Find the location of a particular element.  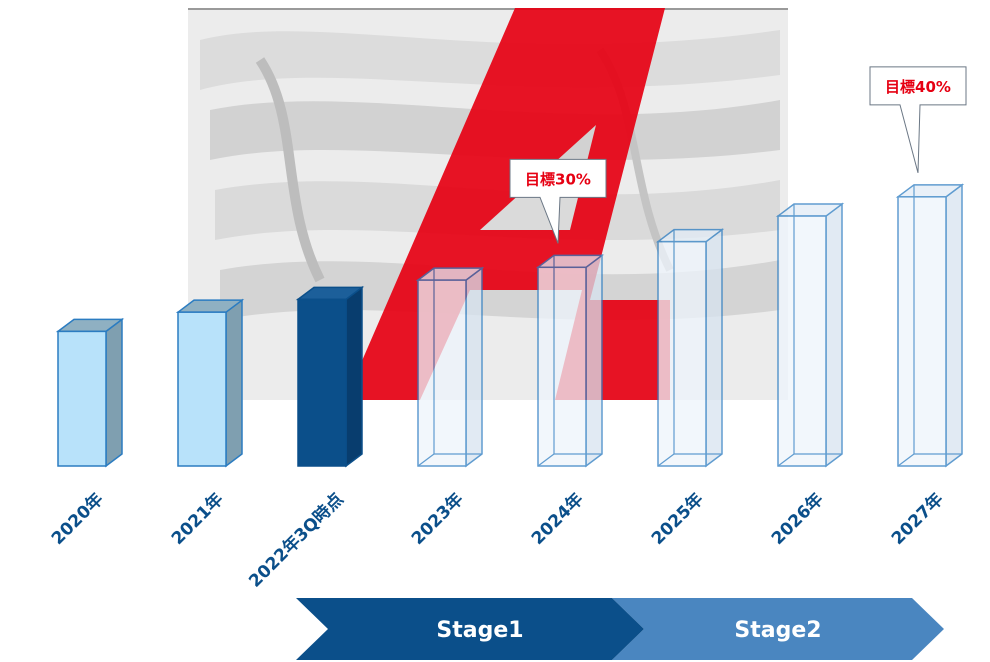

bar-2023年 is located at coordinates (450, 367).